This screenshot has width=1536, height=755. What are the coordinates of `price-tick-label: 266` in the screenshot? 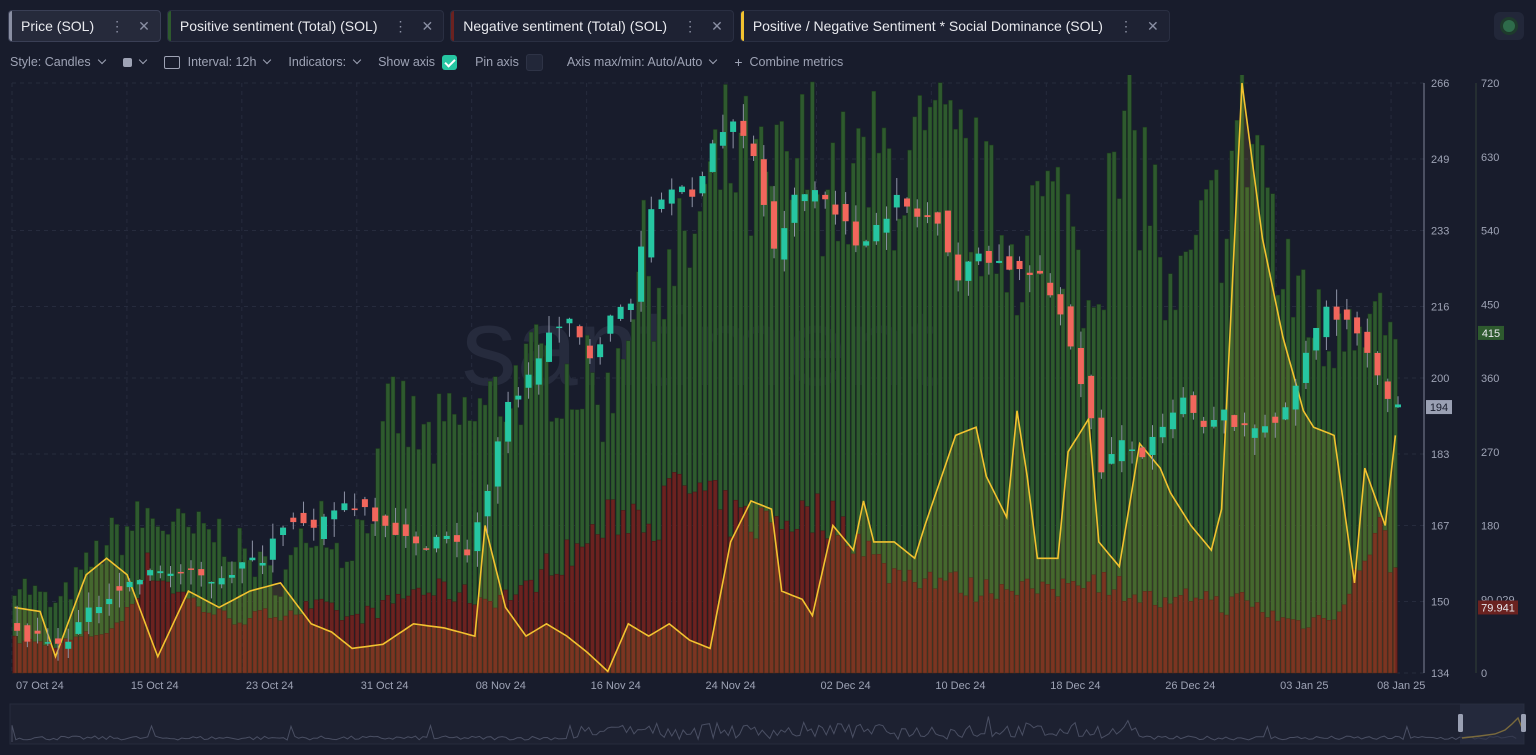 It's located at (1440, 84).